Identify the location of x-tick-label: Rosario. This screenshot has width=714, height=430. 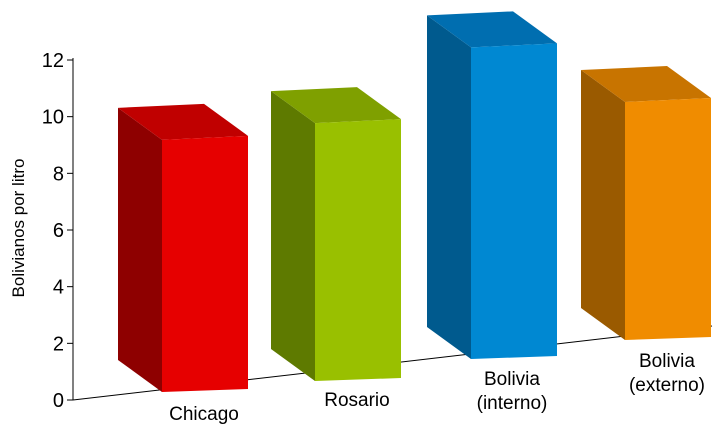
(356, 400).